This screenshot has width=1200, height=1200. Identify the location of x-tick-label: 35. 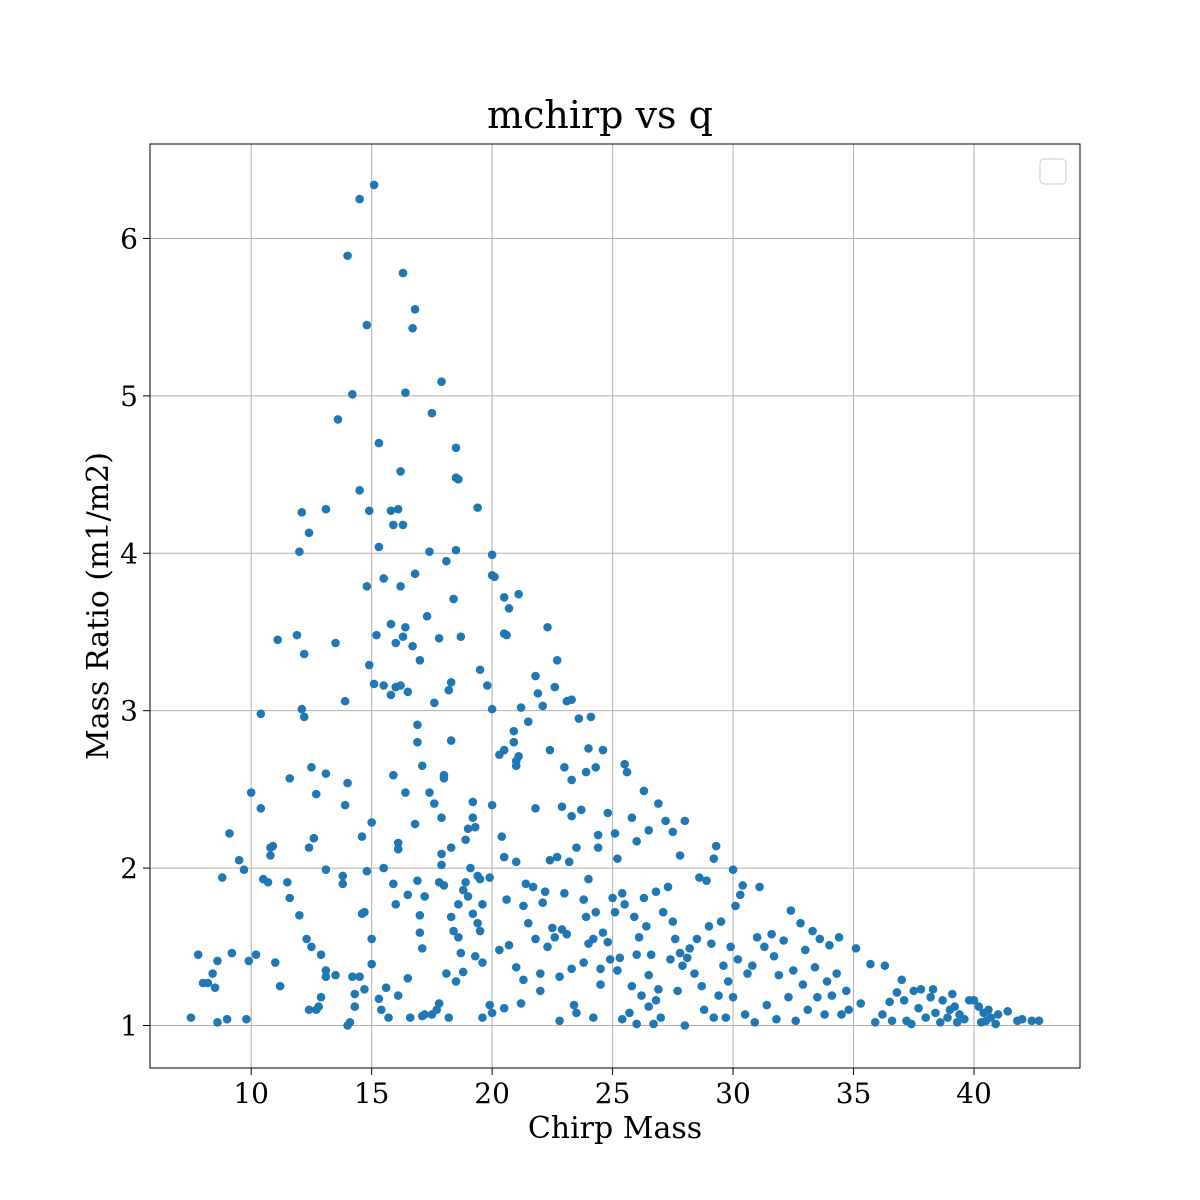
(854, 1093).